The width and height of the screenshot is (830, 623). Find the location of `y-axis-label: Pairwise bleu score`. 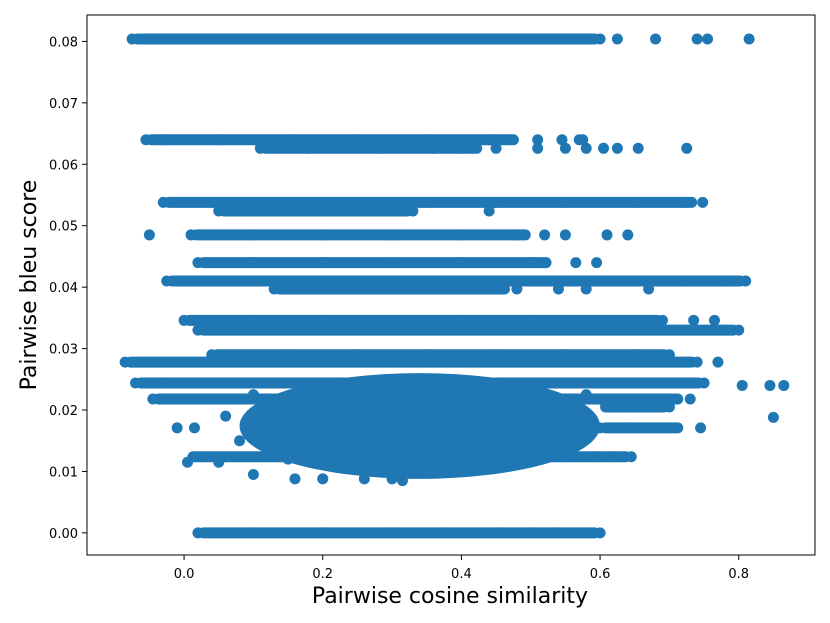

y-axis-label: Pairwise bleu score is located at coordinates (29, 285).